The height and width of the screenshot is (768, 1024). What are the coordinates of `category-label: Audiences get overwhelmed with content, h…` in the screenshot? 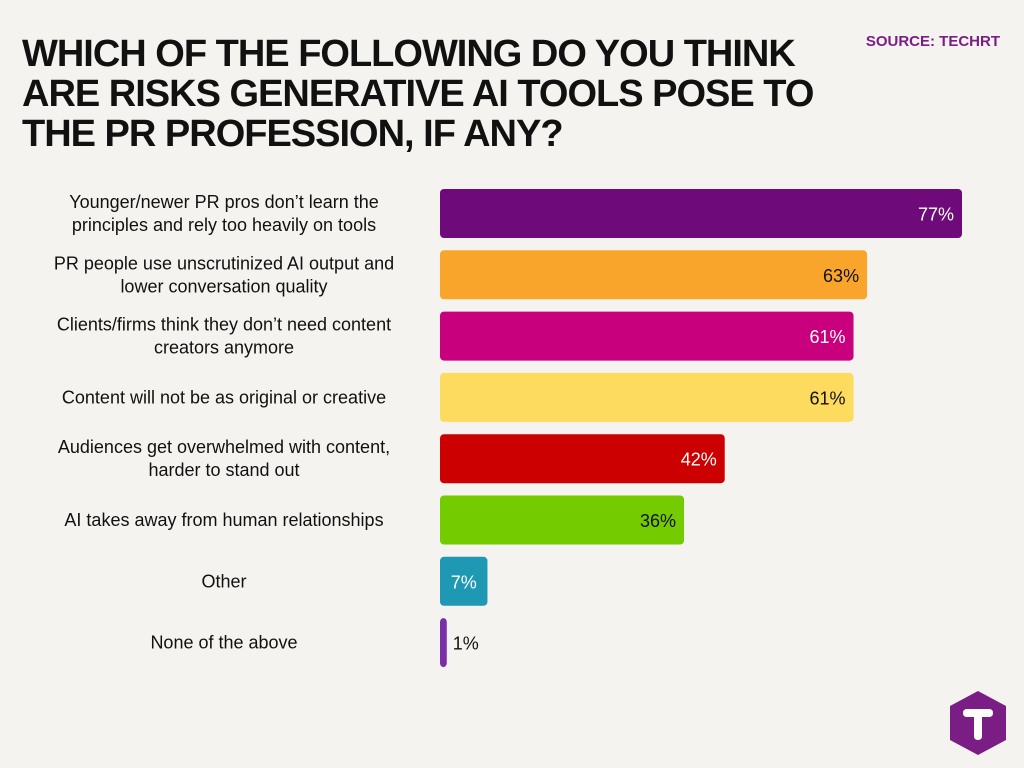 It's located at (224, 458).